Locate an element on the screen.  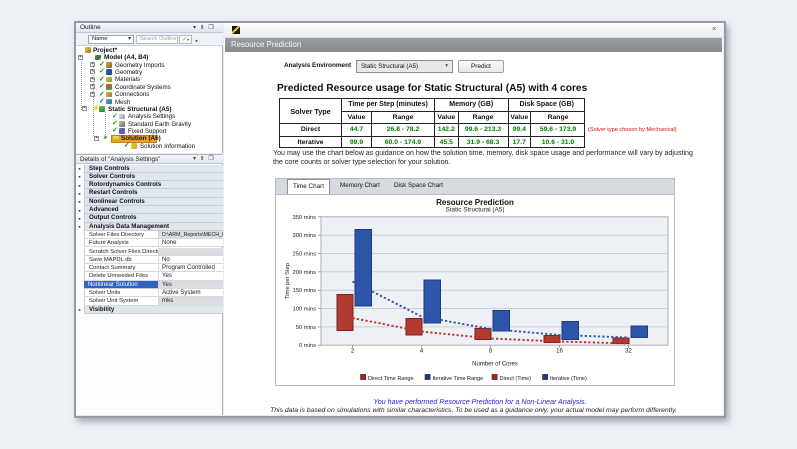
svg-text: Number of Cores is located at coordinates (495, 365).